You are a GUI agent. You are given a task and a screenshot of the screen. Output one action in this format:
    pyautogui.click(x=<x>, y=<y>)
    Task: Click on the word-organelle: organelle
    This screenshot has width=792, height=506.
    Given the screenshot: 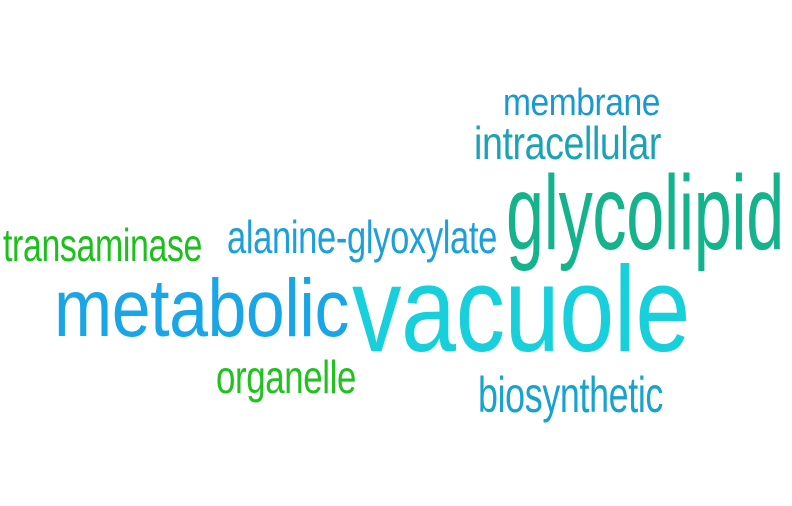 What is the action you would take?
    pyautogui.click(x=286, y=377)
    